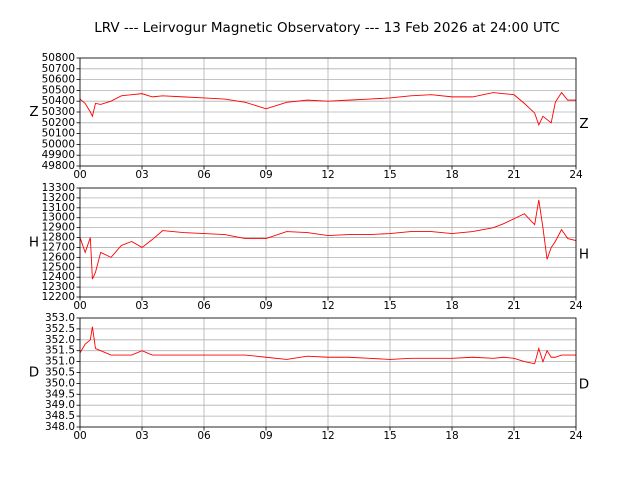 This screenshot has height=480, width=640. I want to click on y-tick-label: 12800, so click(58, 238).